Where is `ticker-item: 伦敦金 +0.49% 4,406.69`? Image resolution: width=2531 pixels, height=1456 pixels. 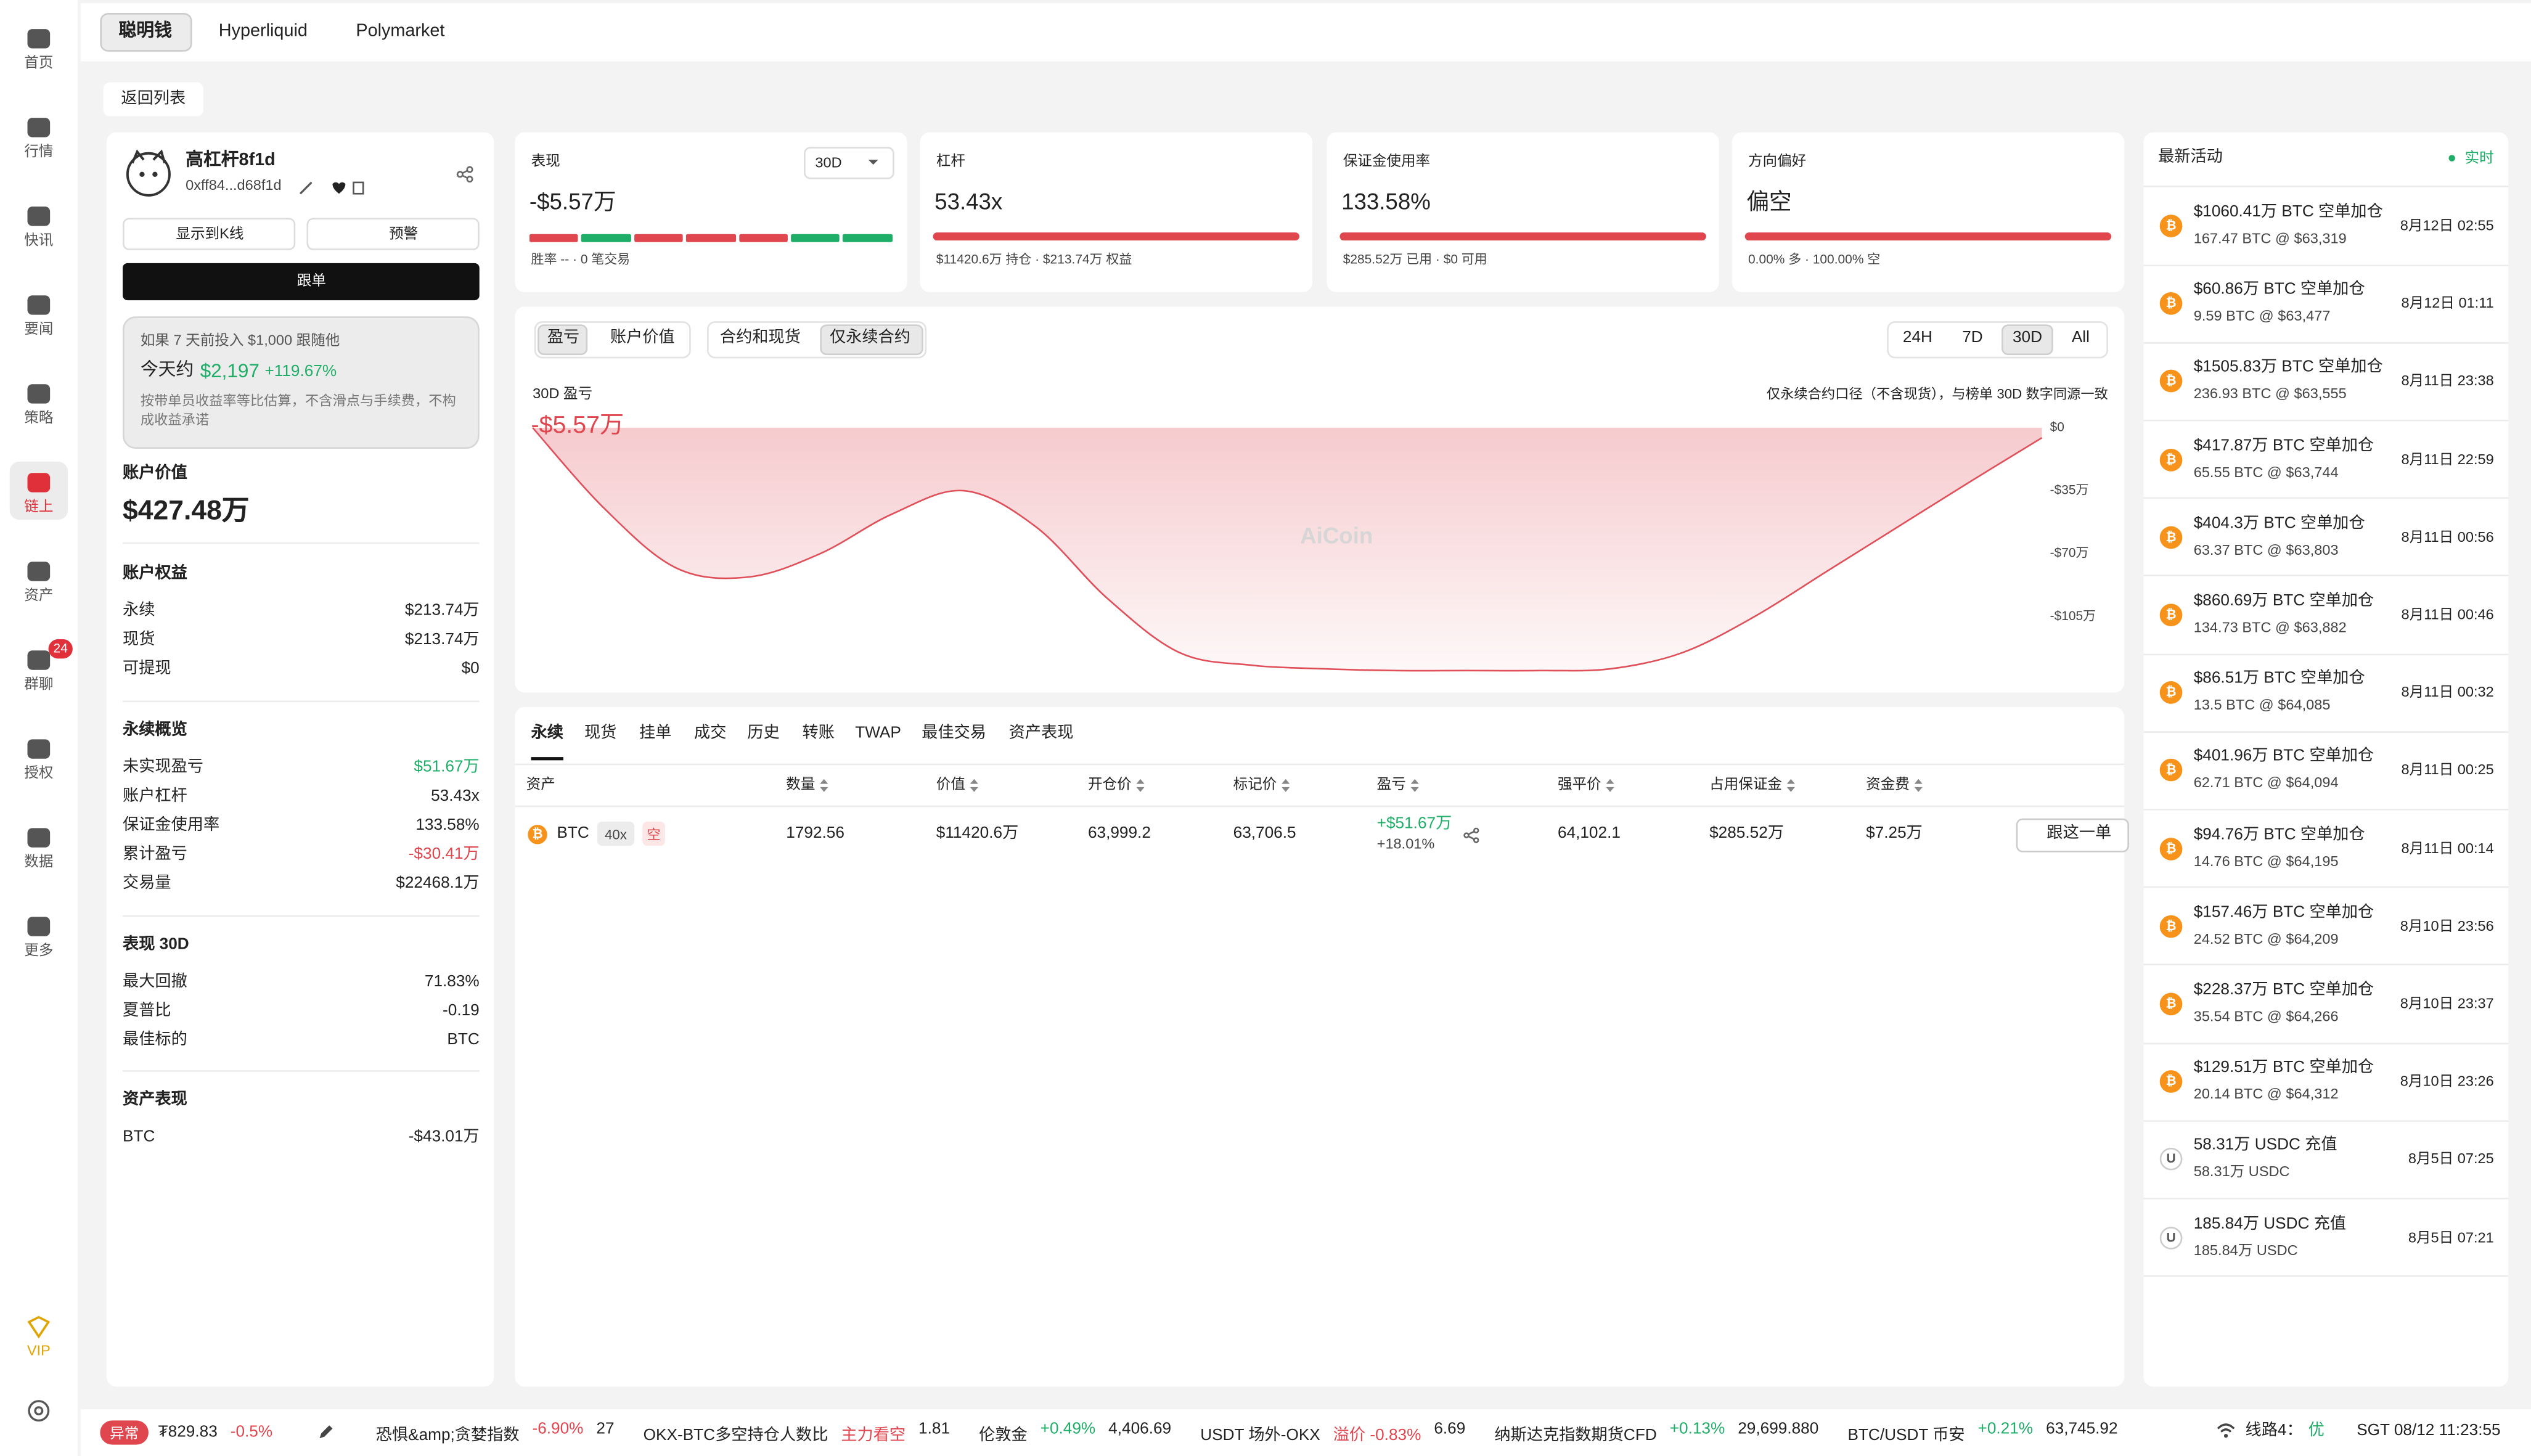 ticker-item: 伦敦金 +0.49% 4,406.69 is located at coordinates (1075, 1432).